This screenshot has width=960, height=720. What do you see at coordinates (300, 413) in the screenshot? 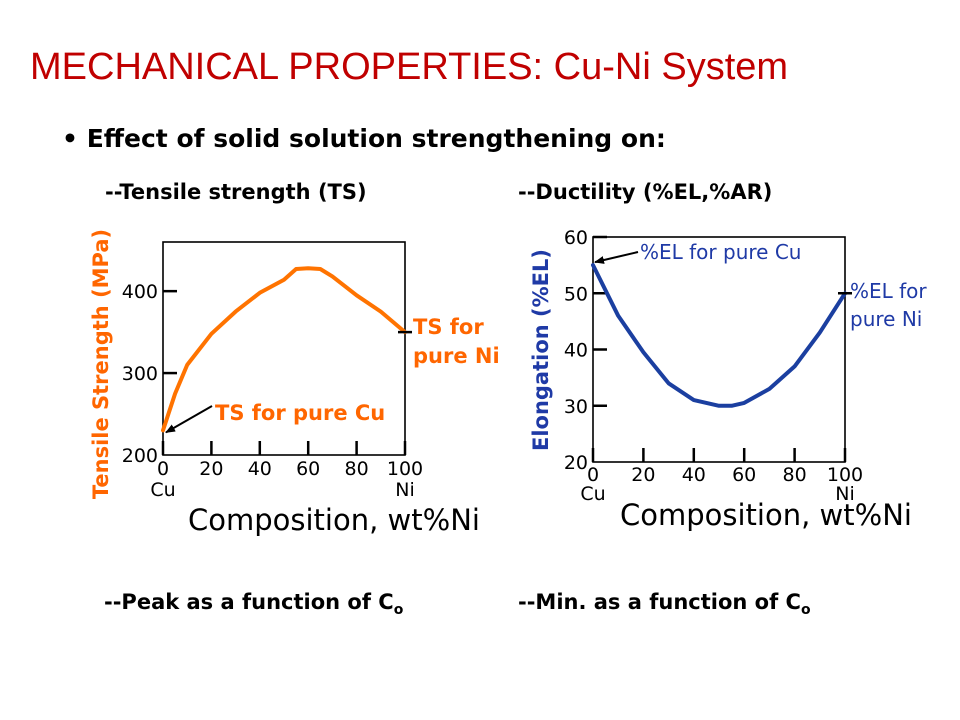
I see `annotation-label: TS for pure Cu` at bounding box center [300, 413].